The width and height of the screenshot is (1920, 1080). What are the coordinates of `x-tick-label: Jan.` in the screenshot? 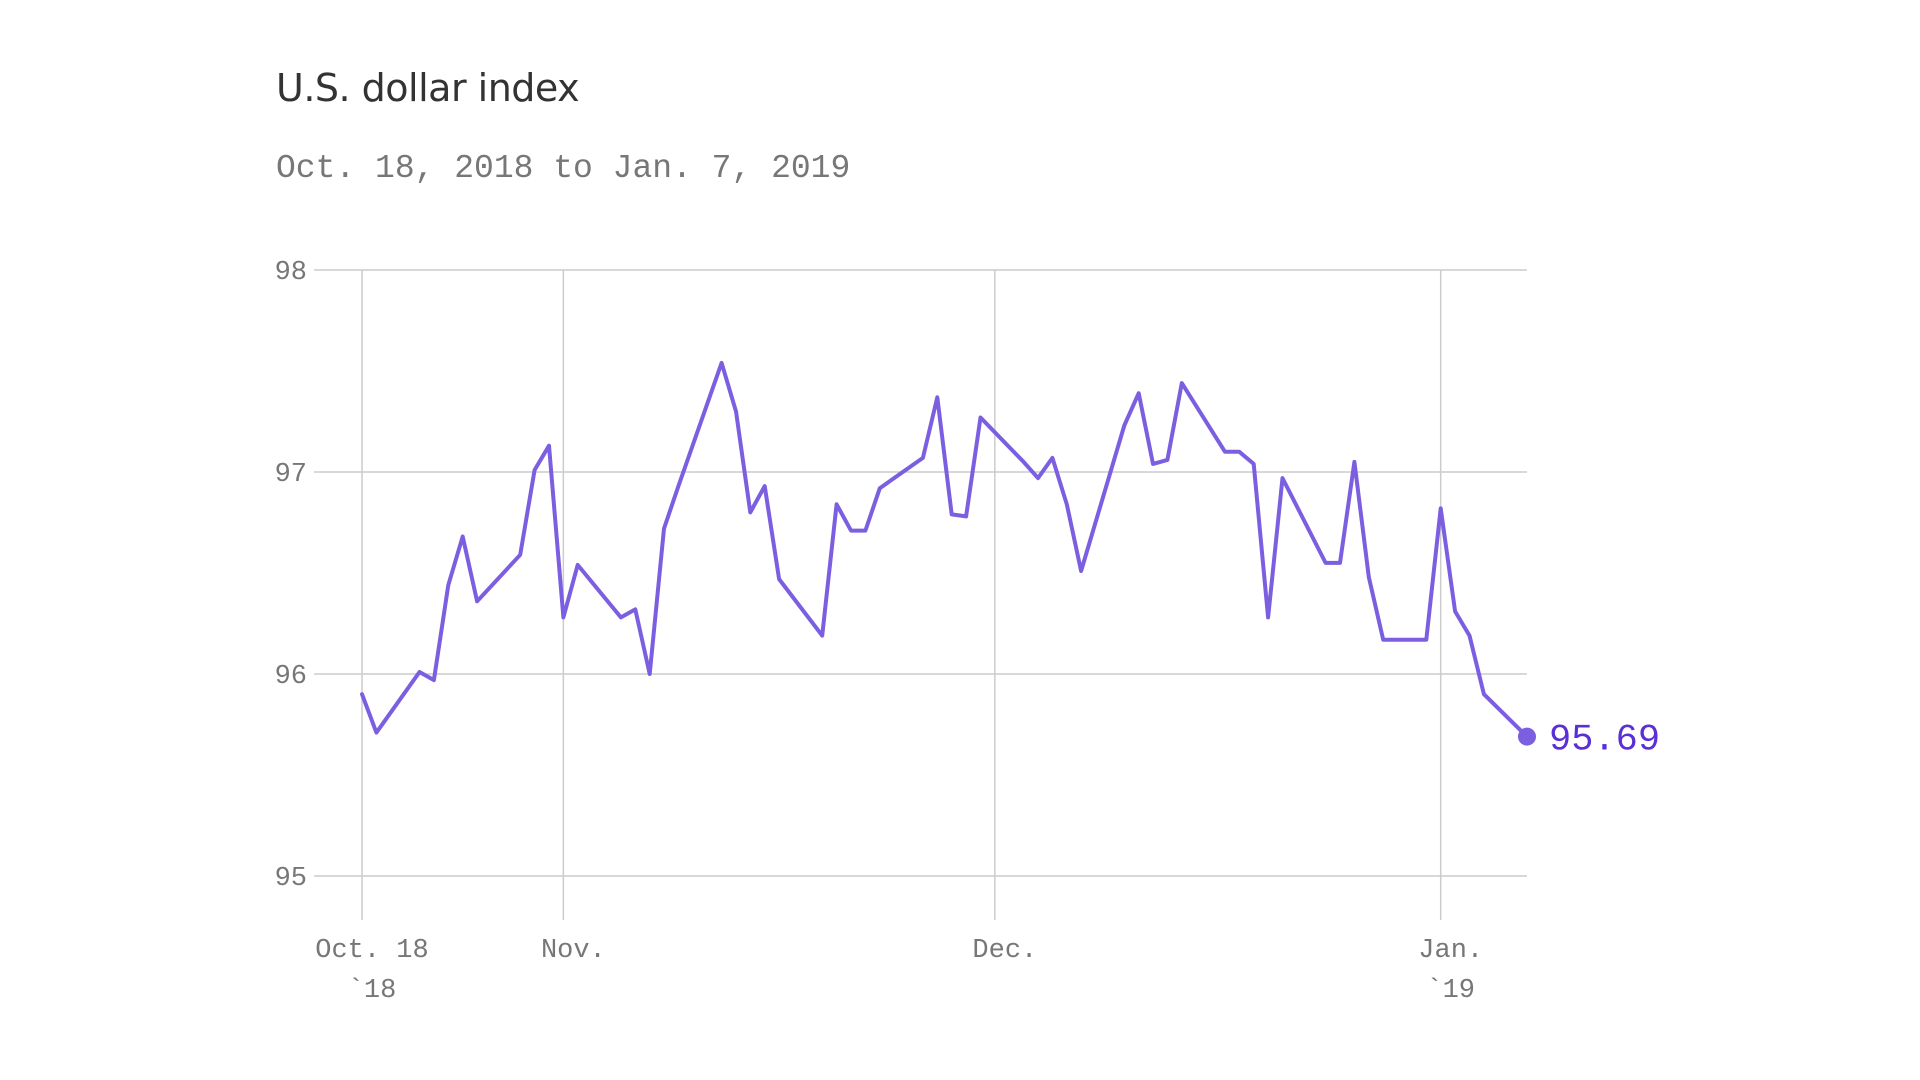 It's located at (1450, 951).